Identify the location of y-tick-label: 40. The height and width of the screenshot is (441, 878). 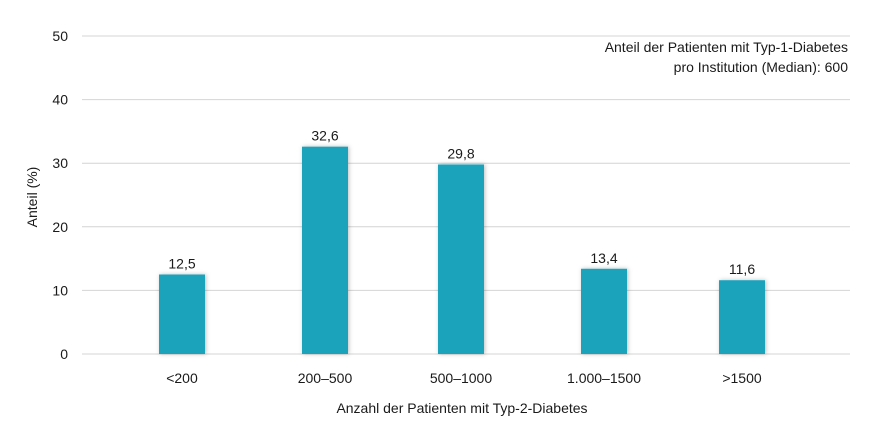
(60, 100).